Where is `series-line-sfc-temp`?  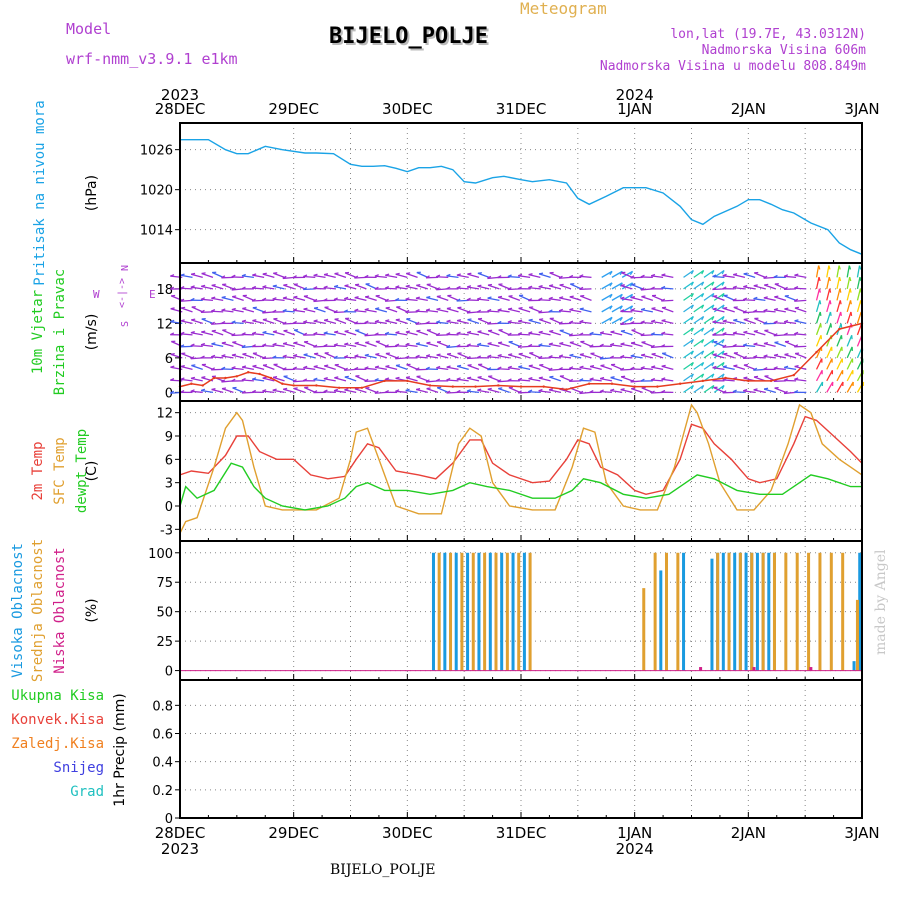
series-line-sfc-temp is located at coordinates (521, 468).